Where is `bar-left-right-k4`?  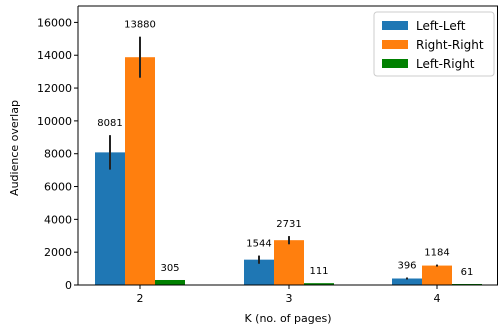 bar-left-right-k4 is located at coordinates (467, 284).